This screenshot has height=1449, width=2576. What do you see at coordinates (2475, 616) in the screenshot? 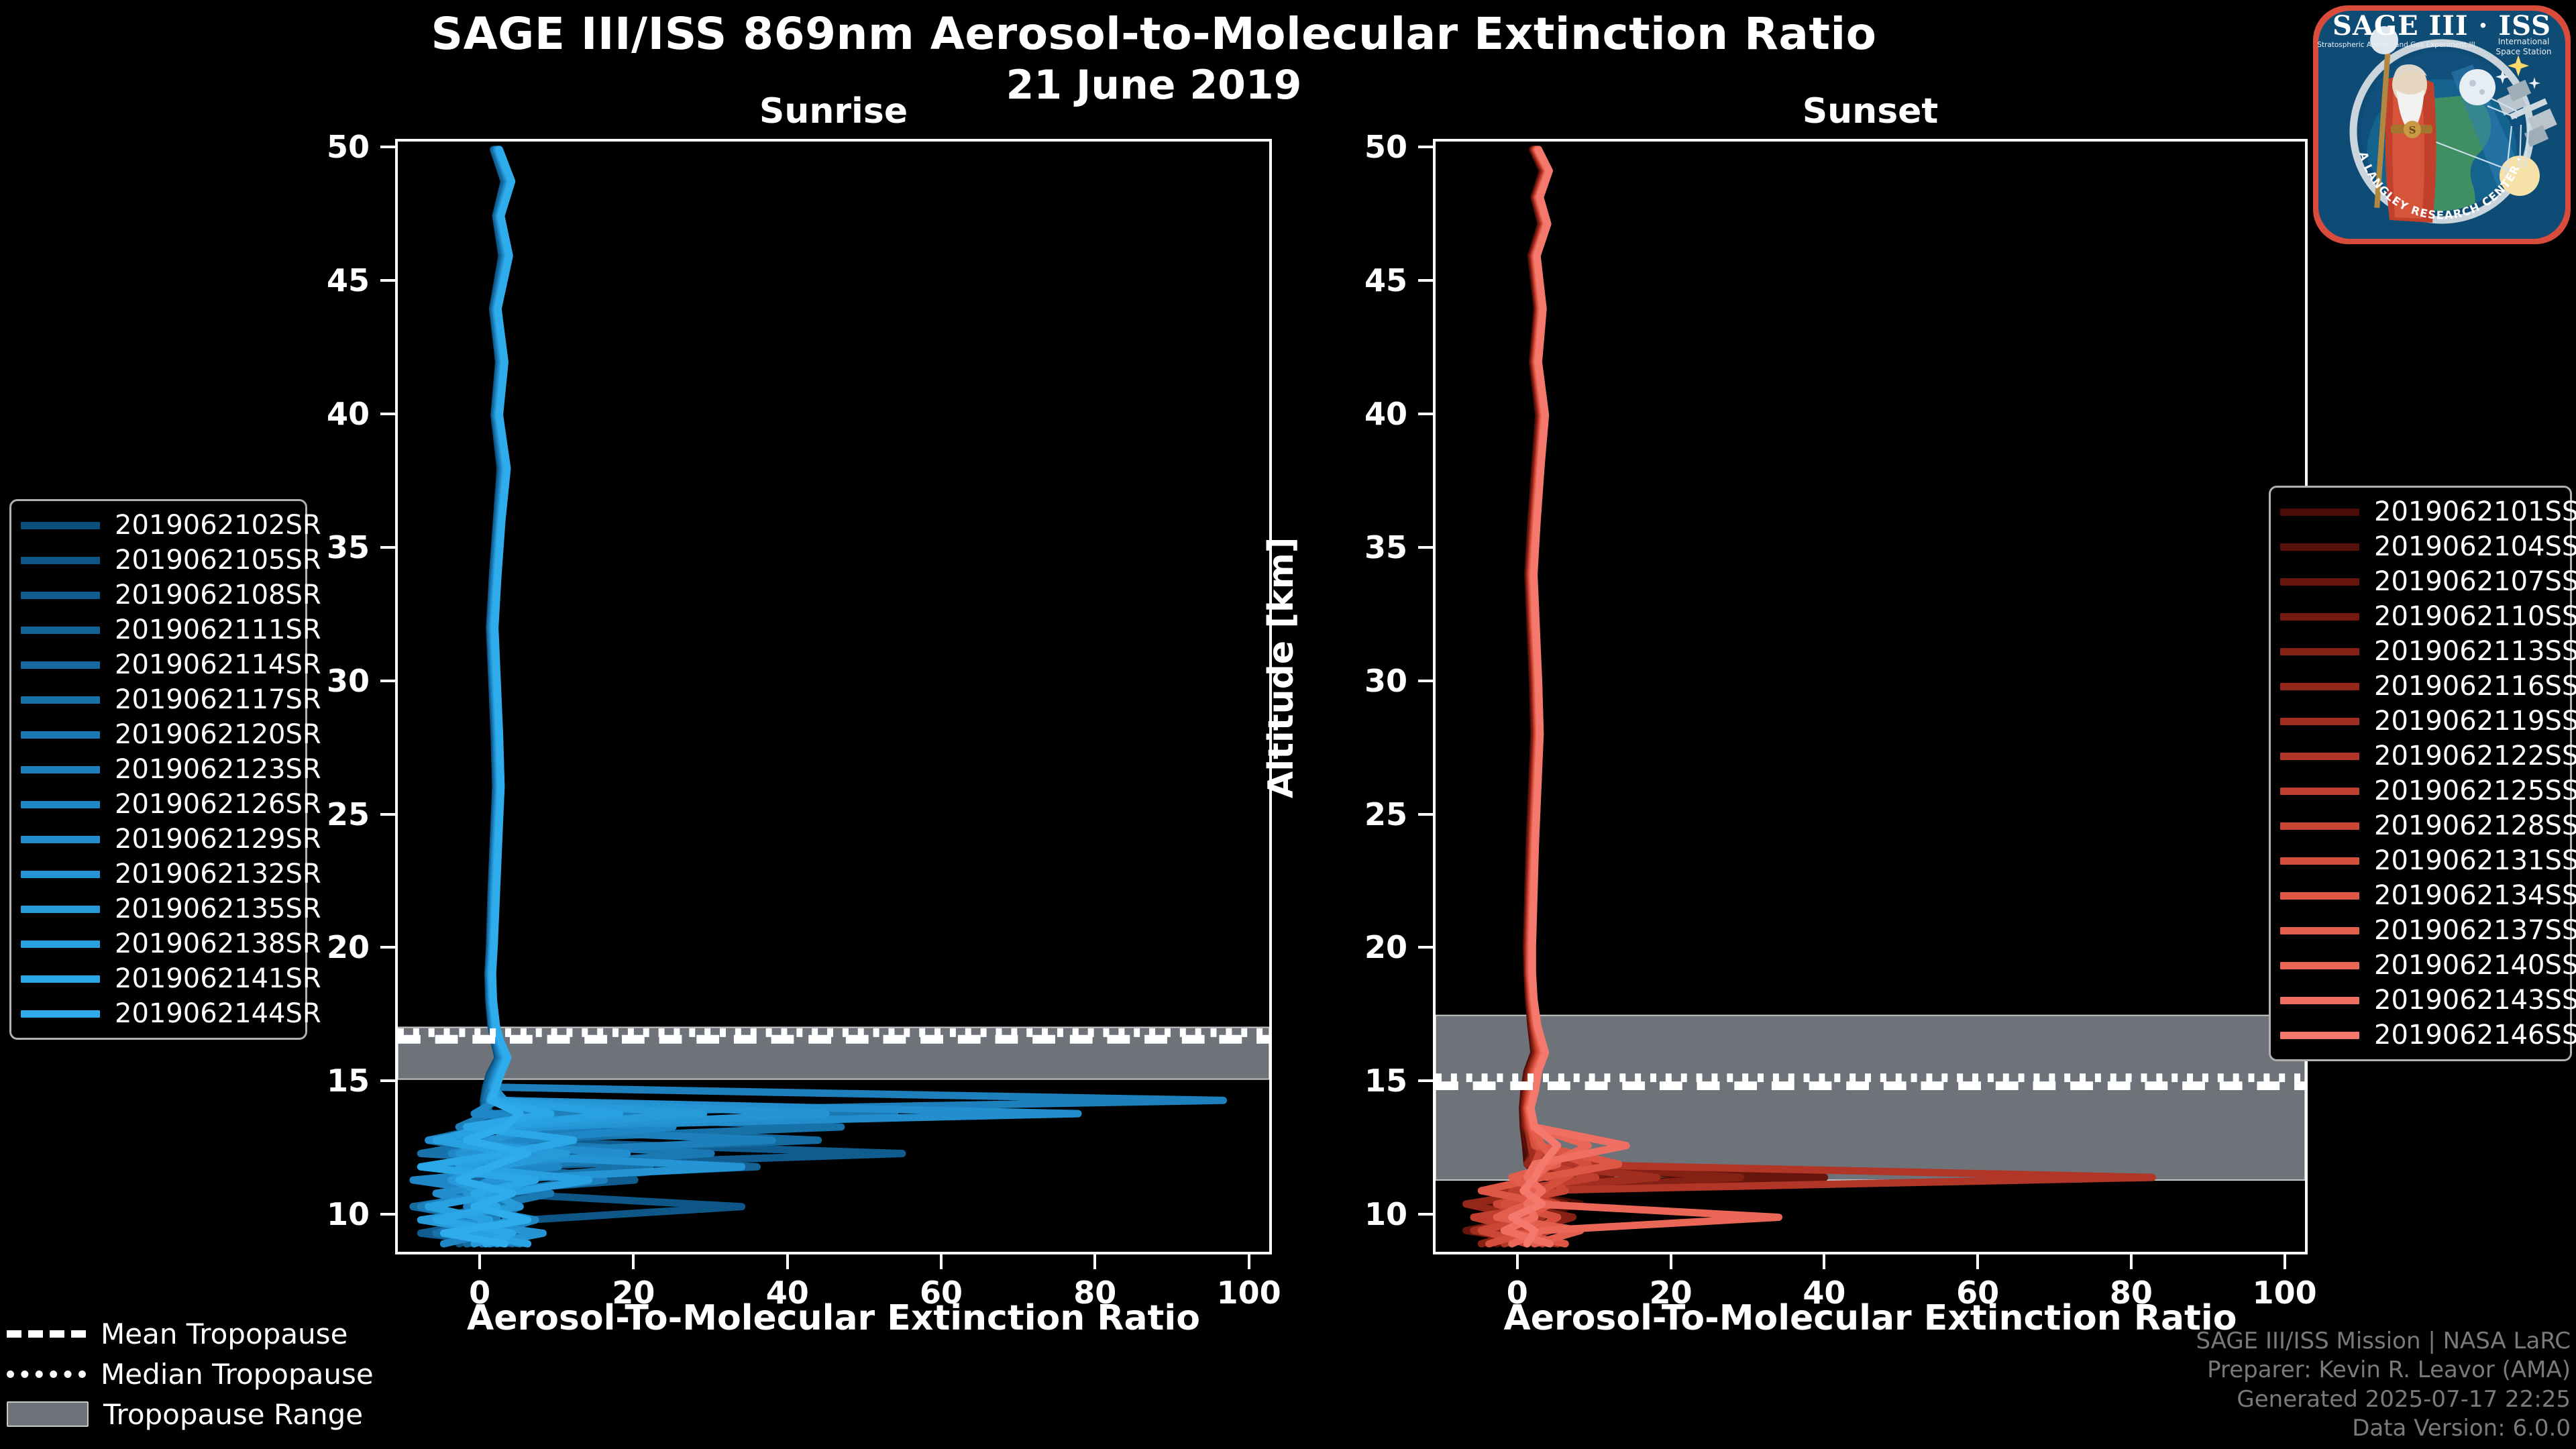
I see `legend-label: 2019062110SS` at bounding box center [2475, 616].